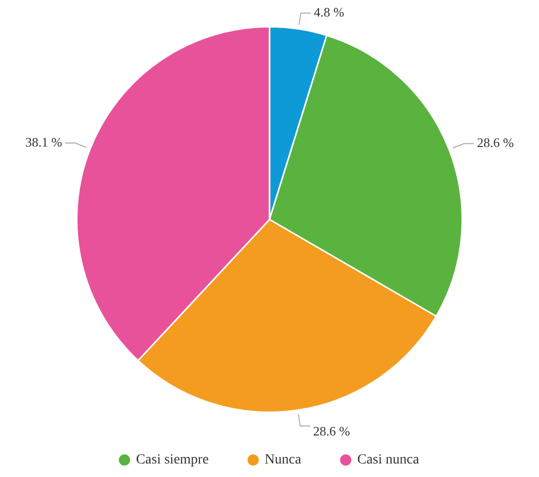  What do you see at coordinates (329, 12) in the screenshot?
I see `data-label: 4.8 %` at bounding box center [329, 12].